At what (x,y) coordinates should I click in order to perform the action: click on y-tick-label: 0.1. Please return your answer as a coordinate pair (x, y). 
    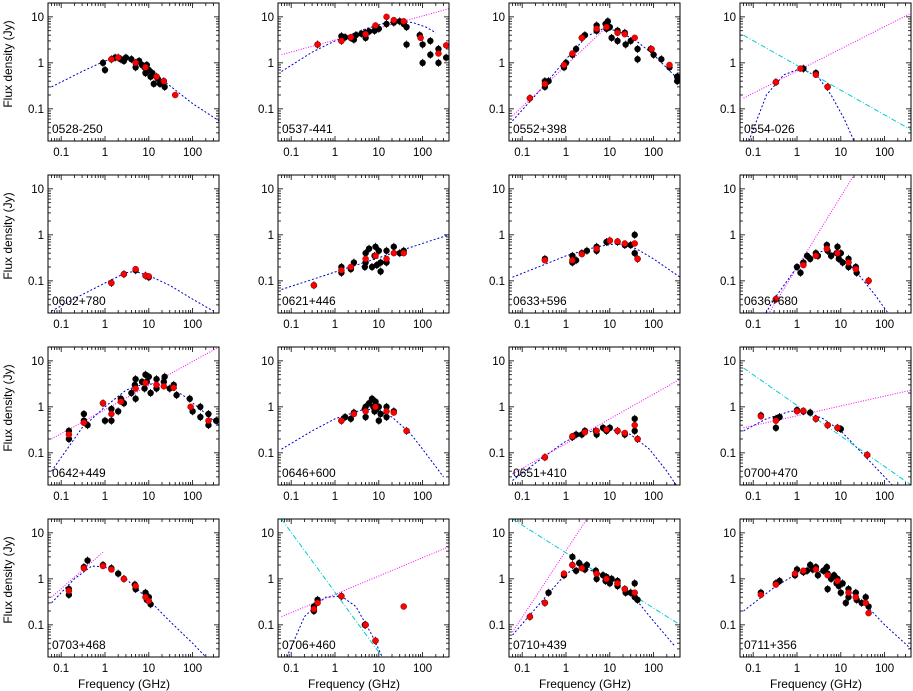
    Looking at the image, I should click on (728, 110).